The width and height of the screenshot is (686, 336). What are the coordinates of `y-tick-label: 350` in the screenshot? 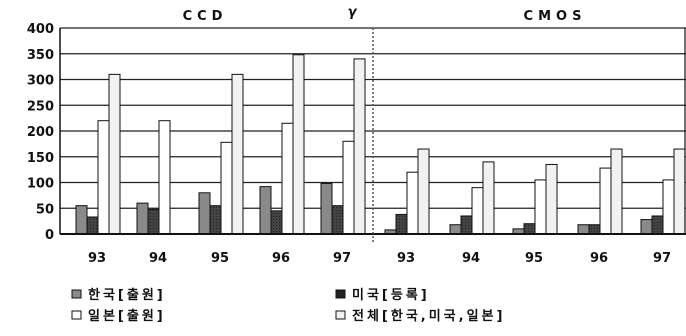 It's located at (40, 55).